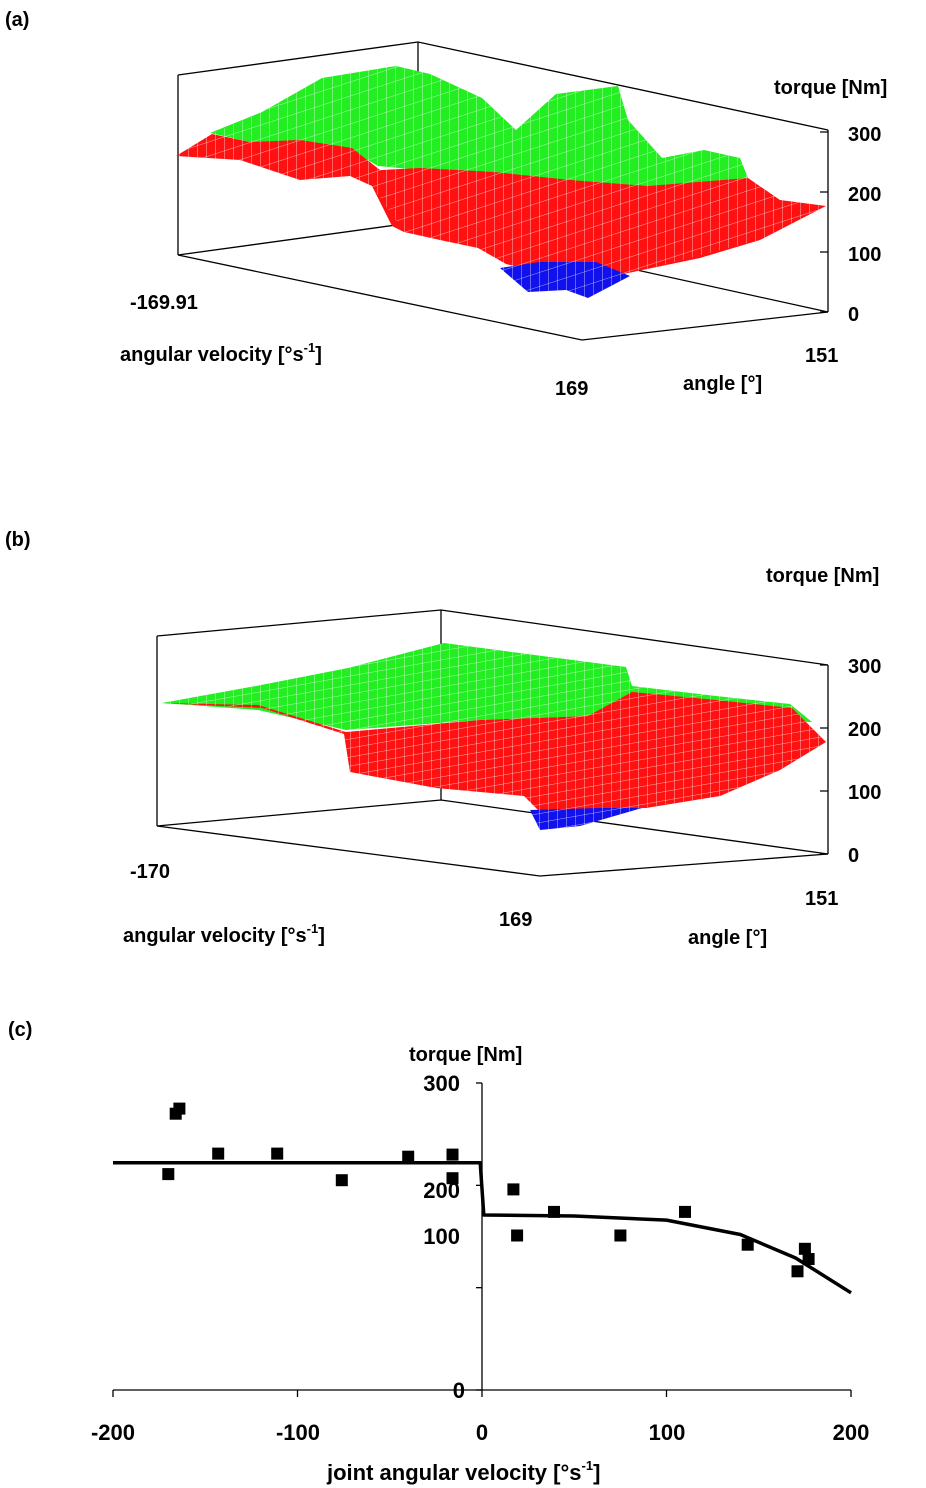 This screenshot has width=926, height=1488. I want to click on panel-a-surface, so click(501, 182).